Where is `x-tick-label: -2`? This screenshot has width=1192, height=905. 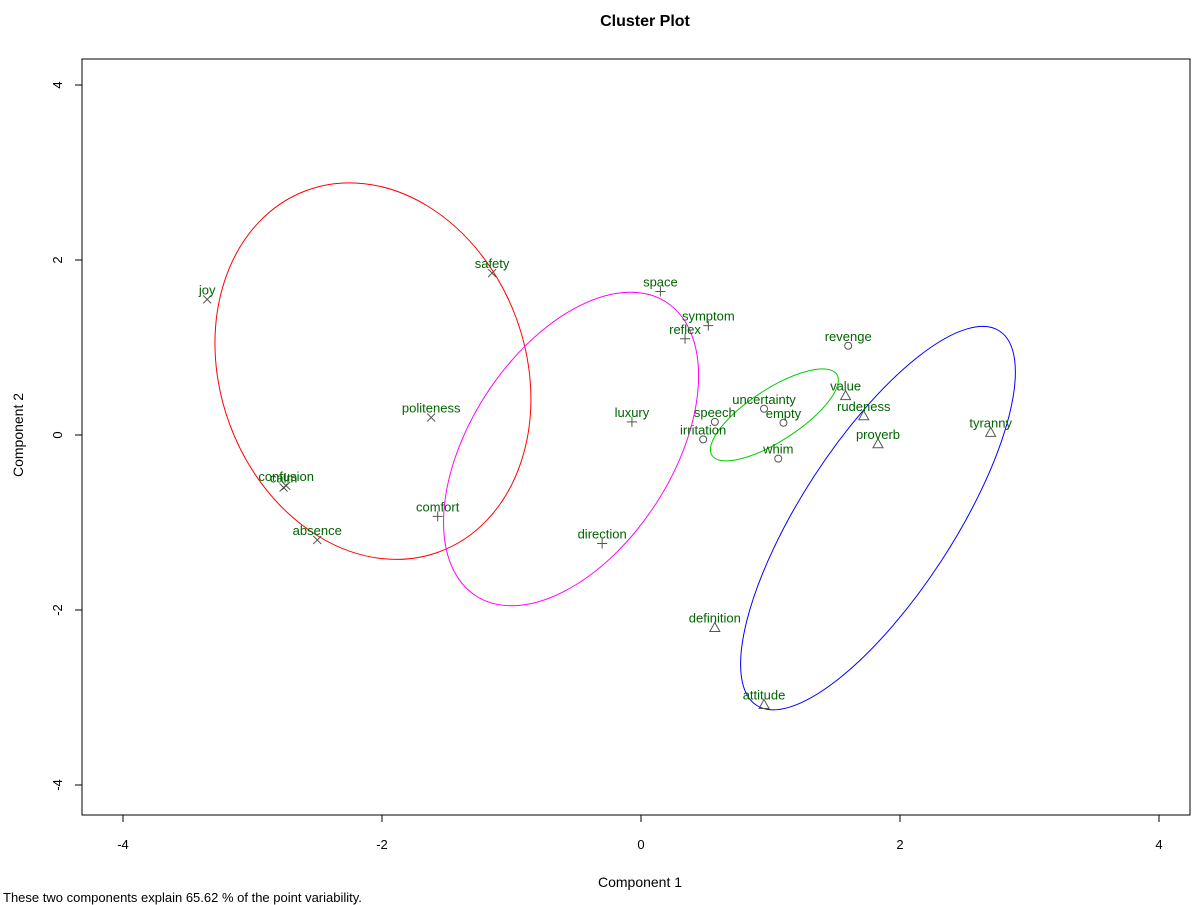 x-tick-label: -2 is located at coordinates (382, 844).